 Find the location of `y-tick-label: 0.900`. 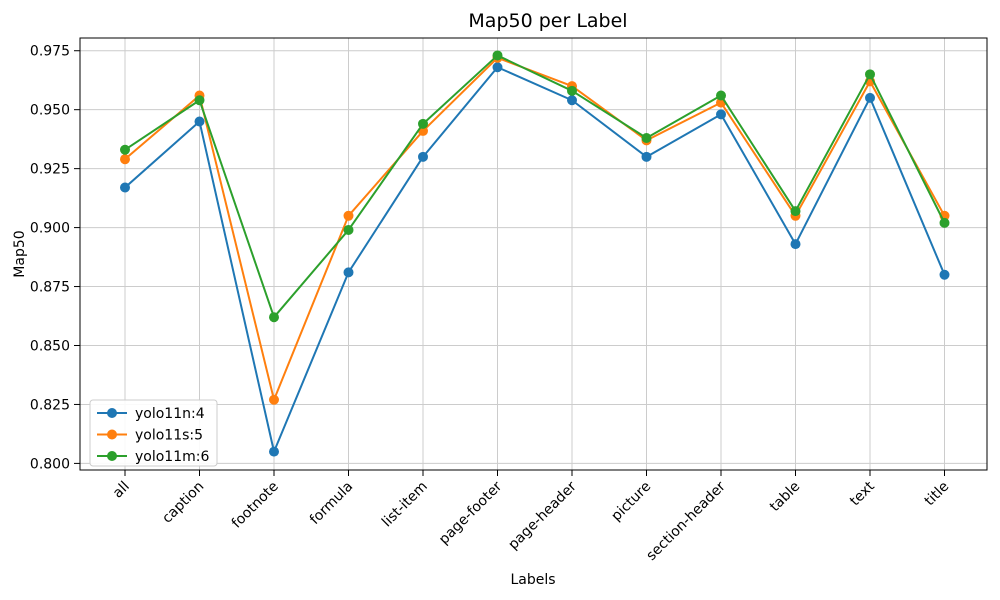

y-tick-label: 0.900 is located at coordinates (50, 229).